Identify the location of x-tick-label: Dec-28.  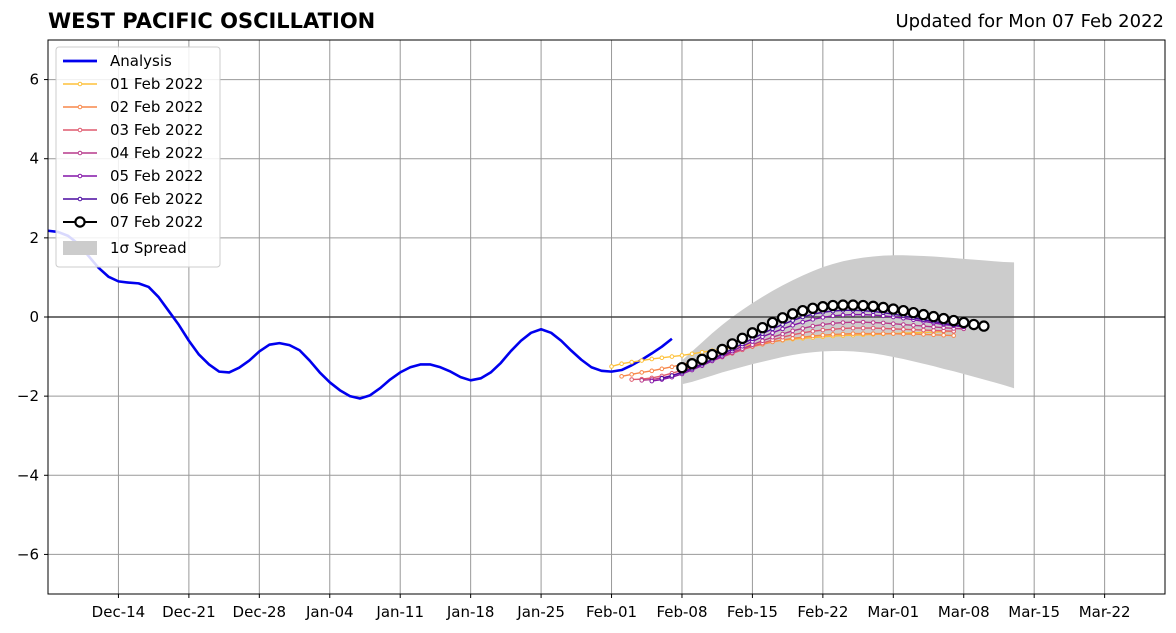
(260, 612).